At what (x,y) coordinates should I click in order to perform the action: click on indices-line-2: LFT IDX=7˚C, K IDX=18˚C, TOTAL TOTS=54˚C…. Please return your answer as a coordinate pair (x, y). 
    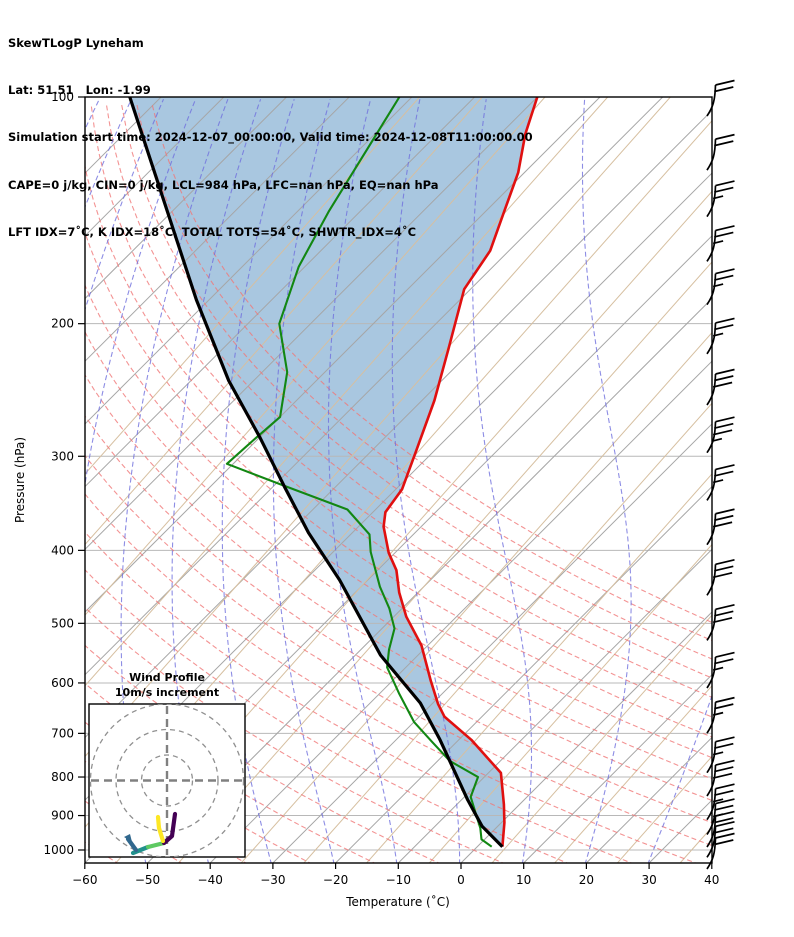
    Looking at the image, I should click on (212, 232).